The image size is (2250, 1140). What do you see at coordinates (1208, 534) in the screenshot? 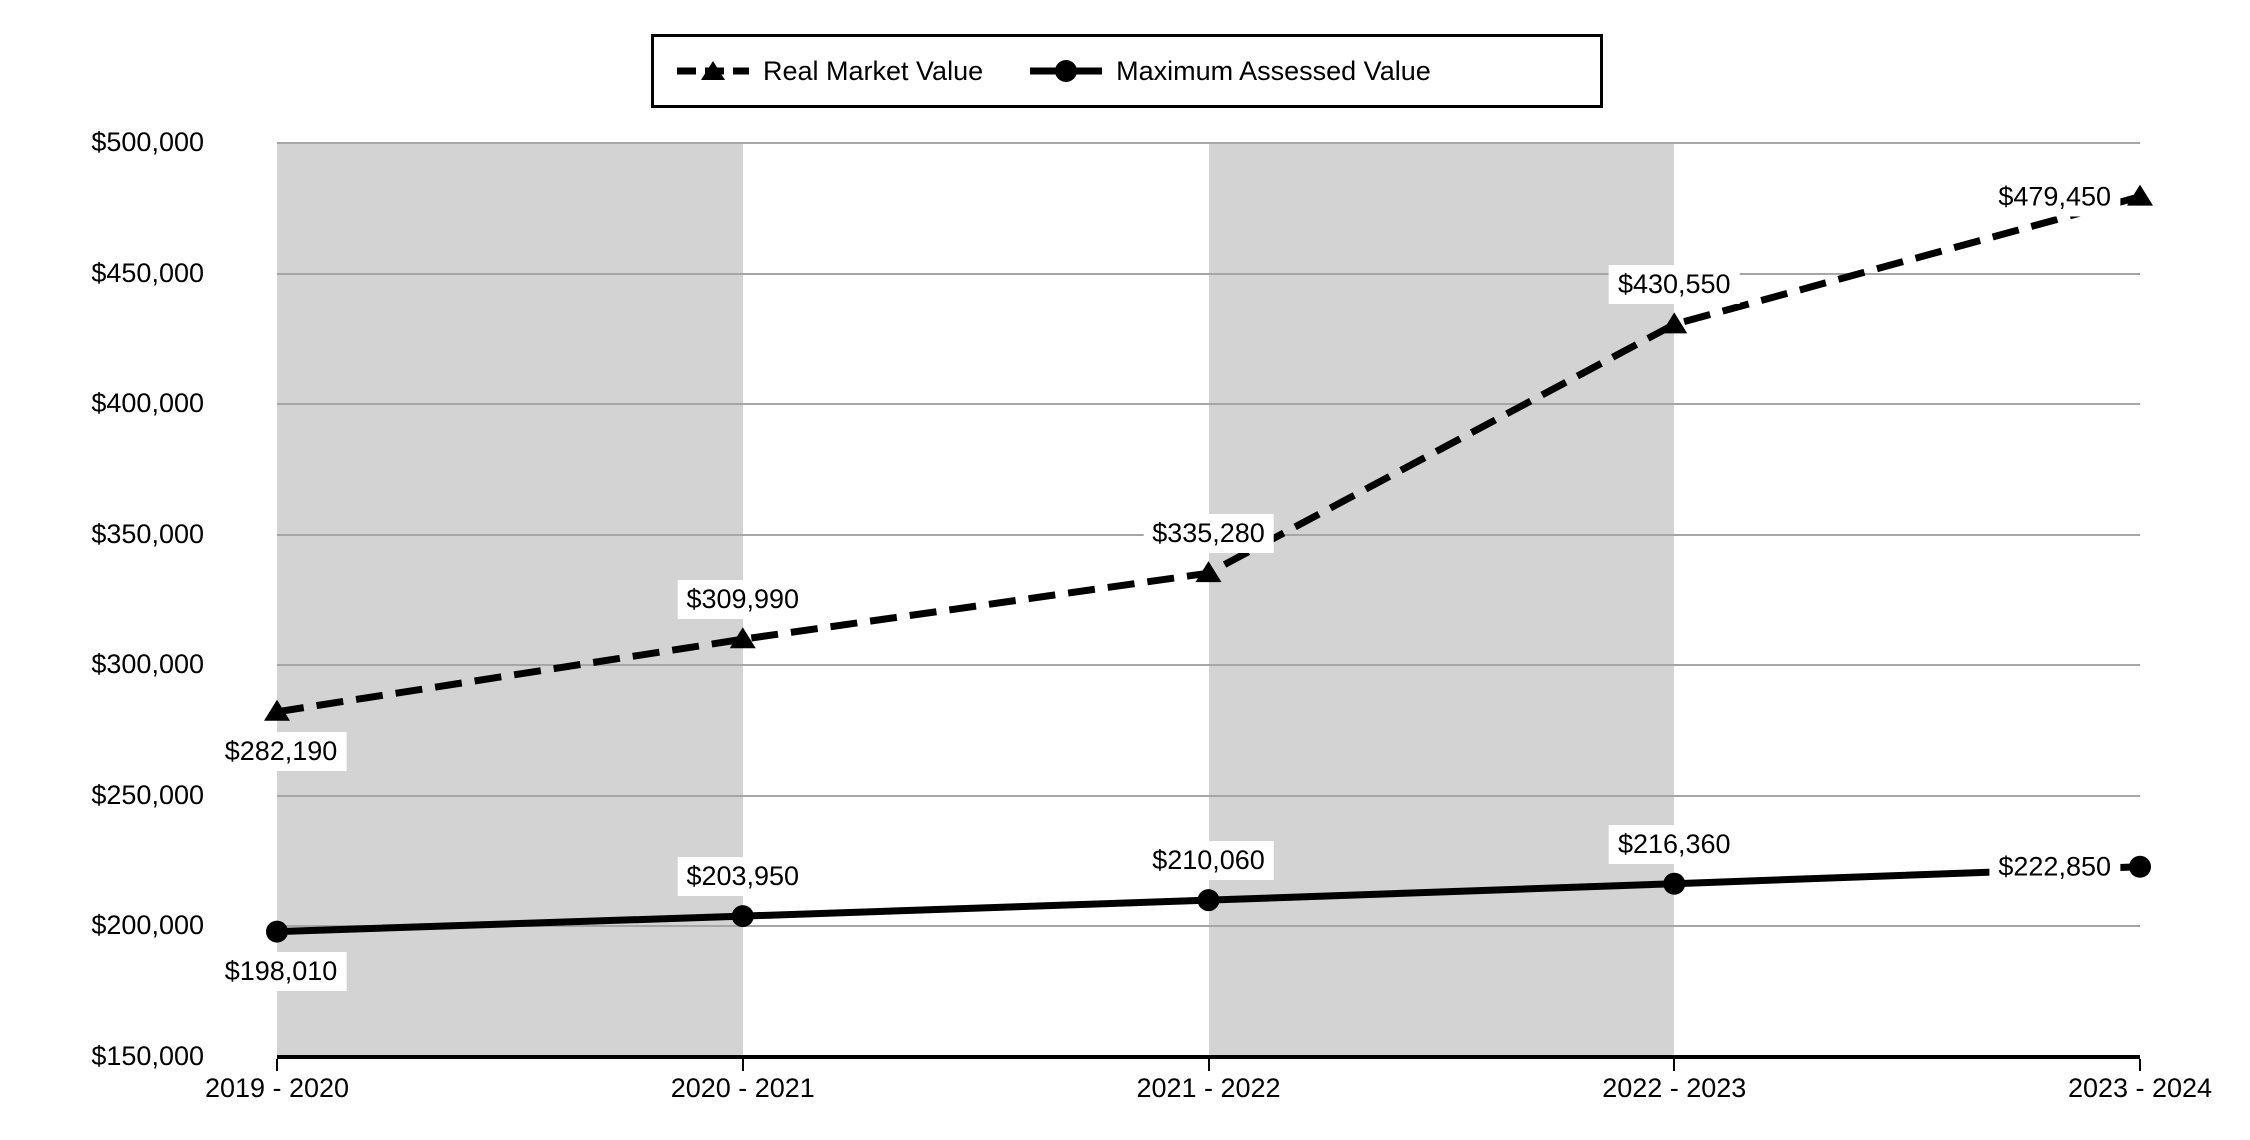
I see `data-label: $335,280` at bounding box center [1208, 534].